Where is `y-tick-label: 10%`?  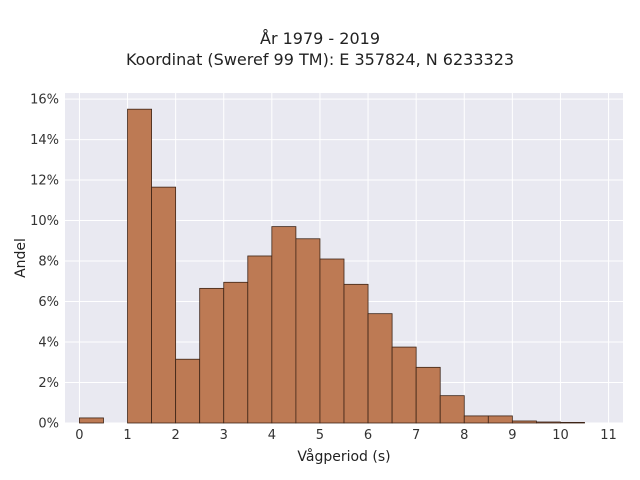
y-tick-label: 10% is located at coordinates (44, 221).